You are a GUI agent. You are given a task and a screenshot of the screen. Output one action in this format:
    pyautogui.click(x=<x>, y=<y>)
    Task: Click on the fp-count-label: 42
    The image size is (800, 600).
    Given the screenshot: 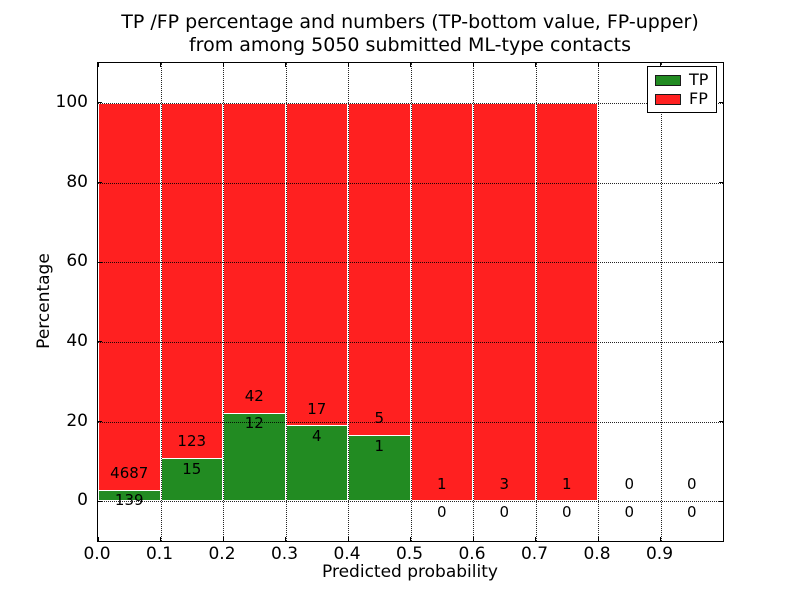 What is the action you would take?
    pyautogui.click(x=254, y=395)
    